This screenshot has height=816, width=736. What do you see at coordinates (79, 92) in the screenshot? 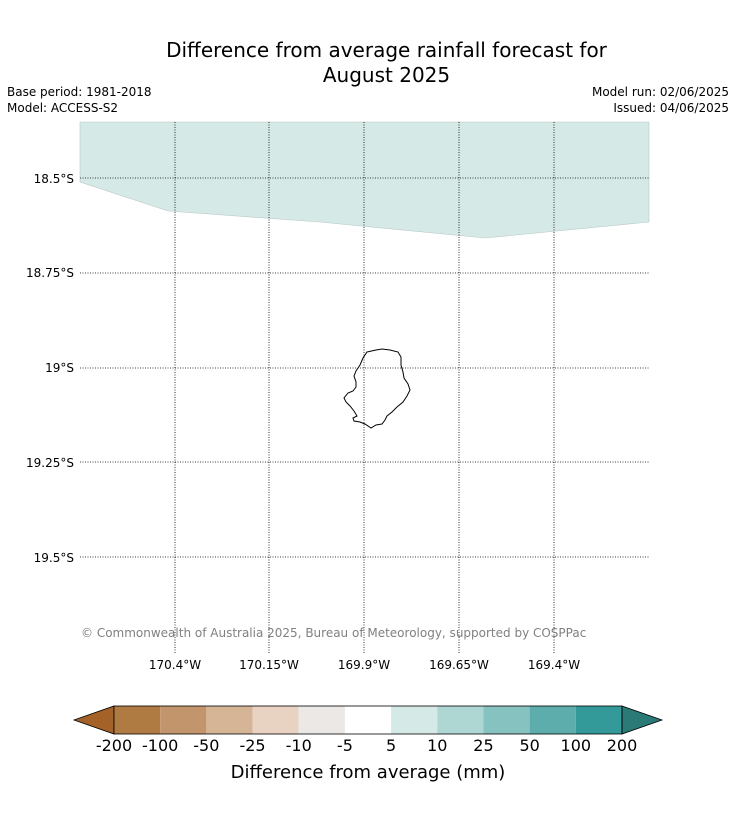
I see `base-period-text: Base period: 1981-2018` at bounding box center [79, 92].